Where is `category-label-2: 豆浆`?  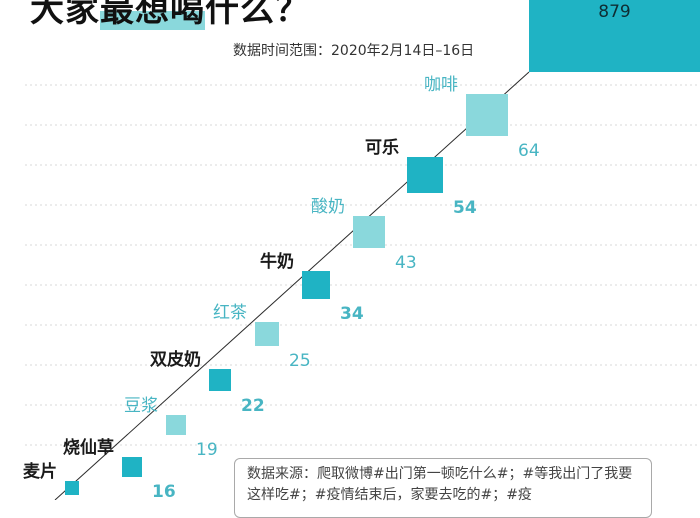 category-label-2: 豆浆 is located at coordinates (141, 406).